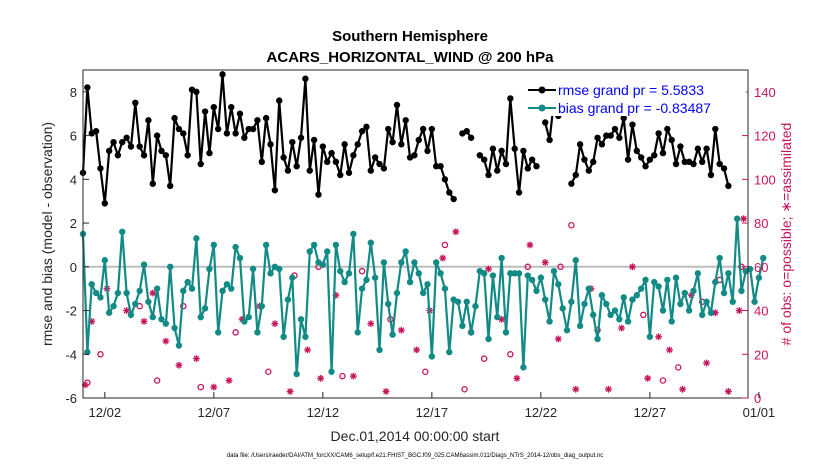  Describe the element at coordinates (71, 354) in the screenshot. I see `y-tick-label: -4` at that location.